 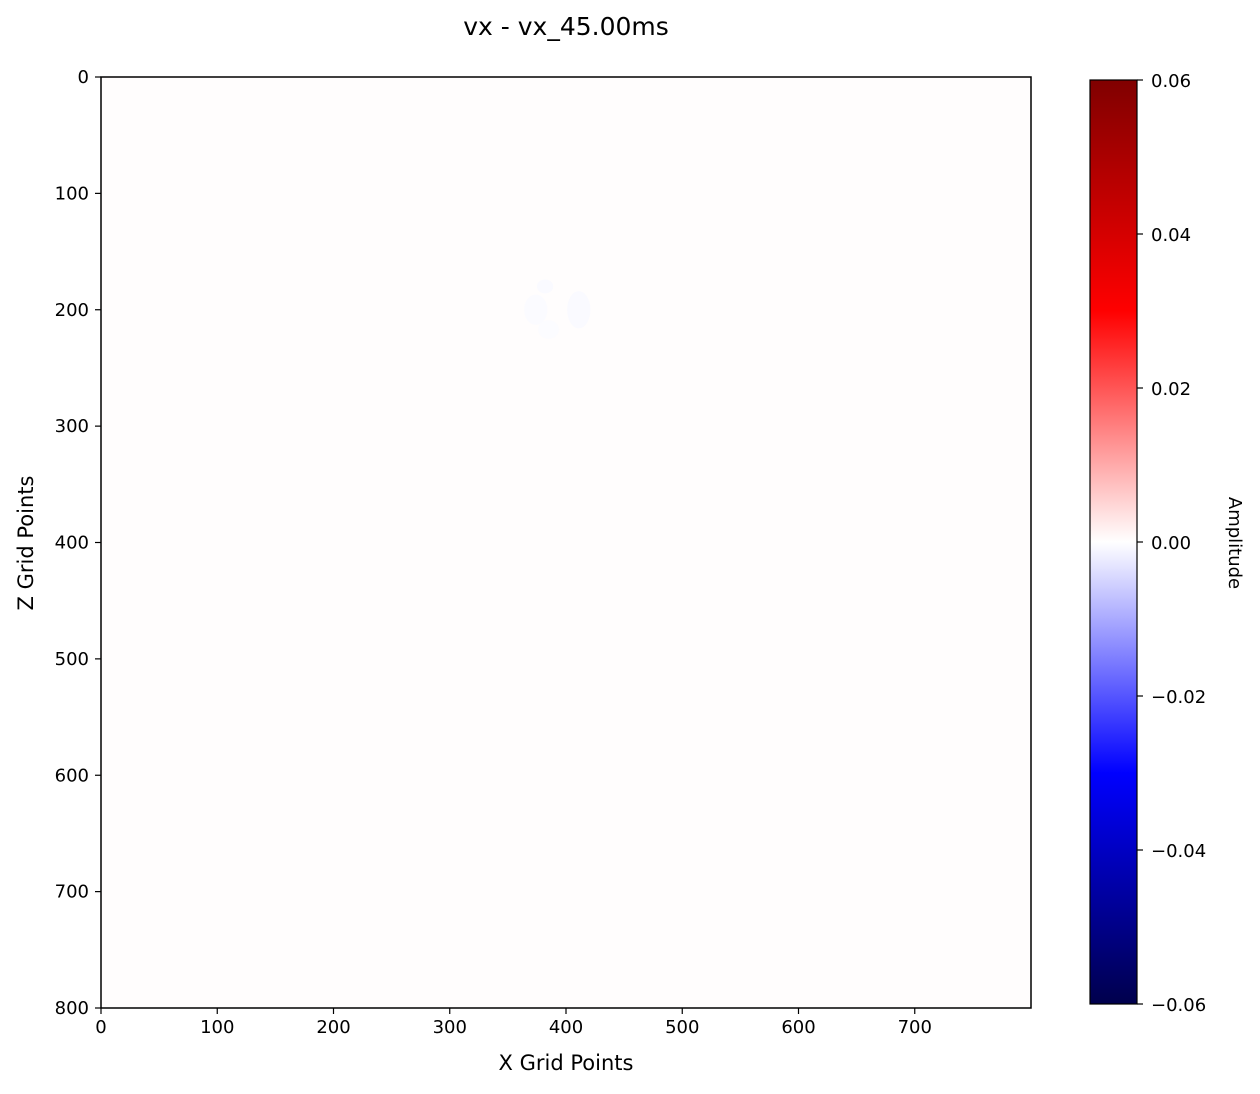 I want to click on y-axis-ticks: 0 100 200 300 400 500 600 700 800, so click(x=78, y=543).